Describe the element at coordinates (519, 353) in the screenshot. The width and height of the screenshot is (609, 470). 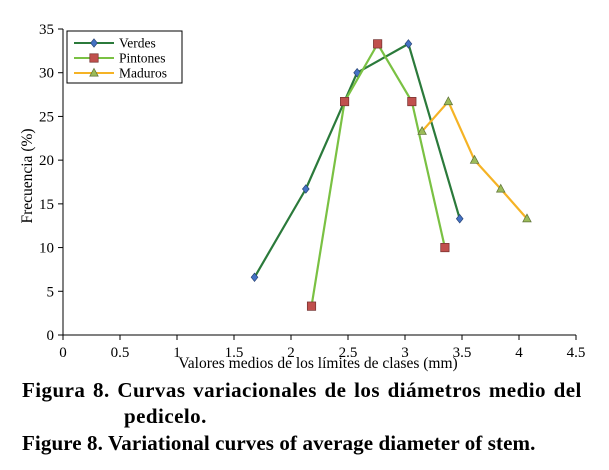
I see `x-tick-label: 4` at that location.